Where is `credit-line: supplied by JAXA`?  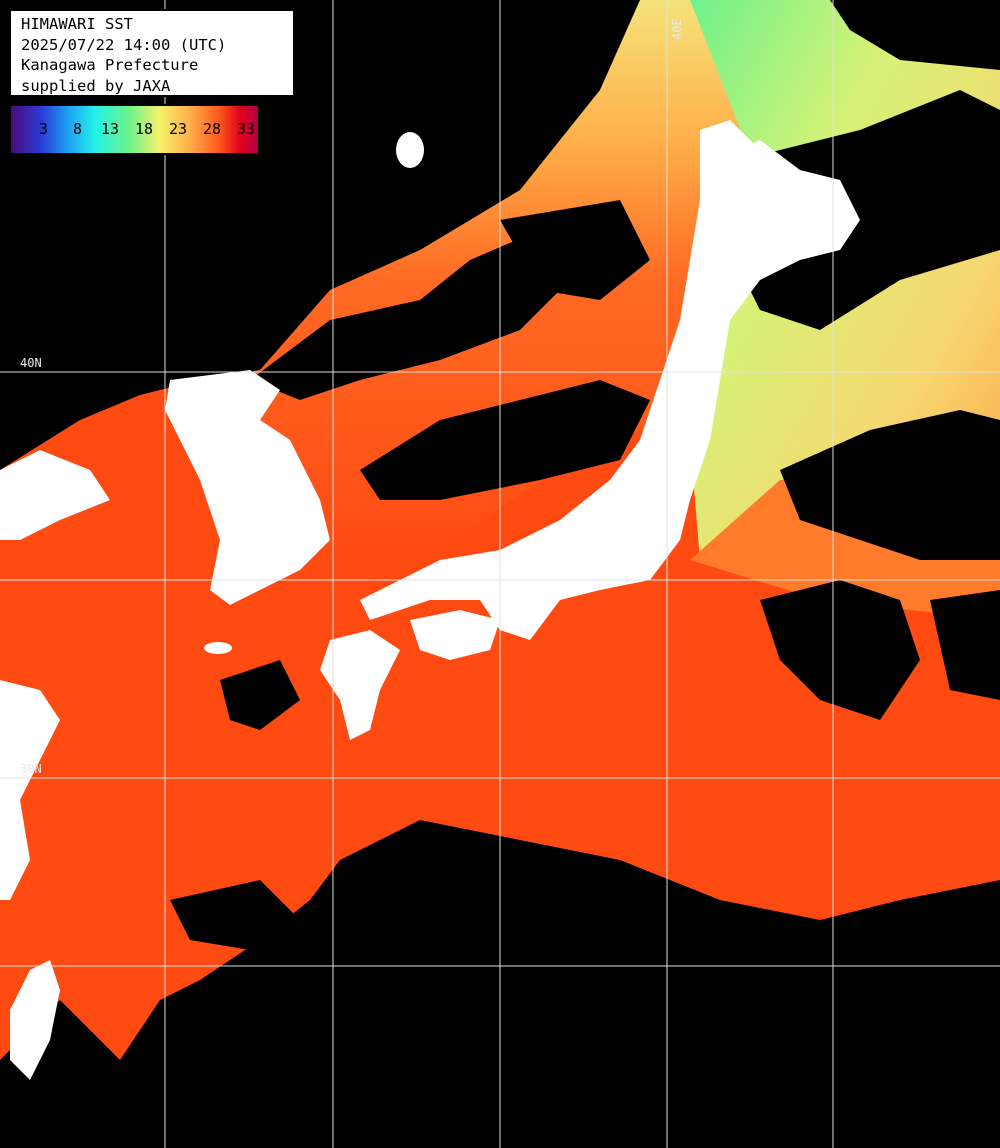
credit-line: supplied by JAXA is located at coordinates (96, 85).